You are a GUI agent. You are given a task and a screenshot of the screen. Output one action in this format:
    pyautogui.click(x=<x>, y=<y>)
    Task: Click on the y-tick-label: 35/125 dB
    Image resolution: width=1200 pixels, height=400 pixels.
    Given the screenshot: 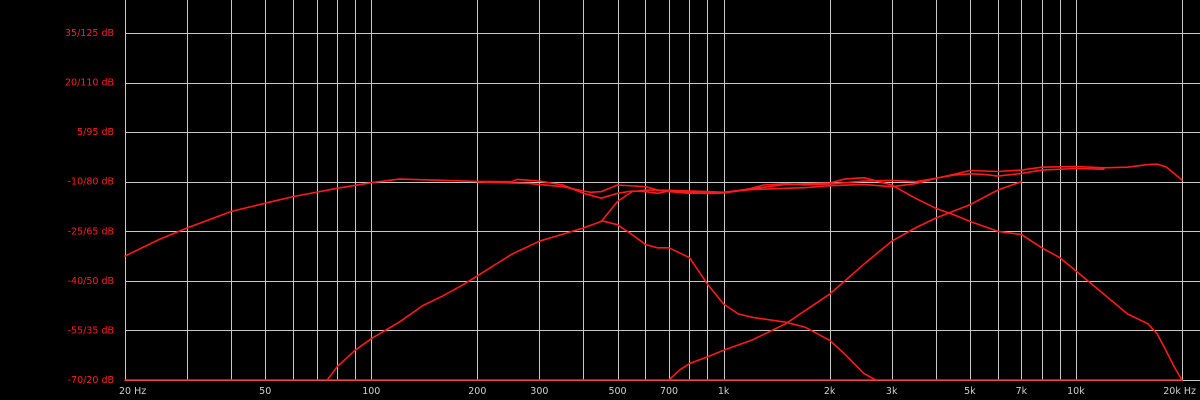 What is the action you would take?
    pyautogui.click(x=89, y=33)
    